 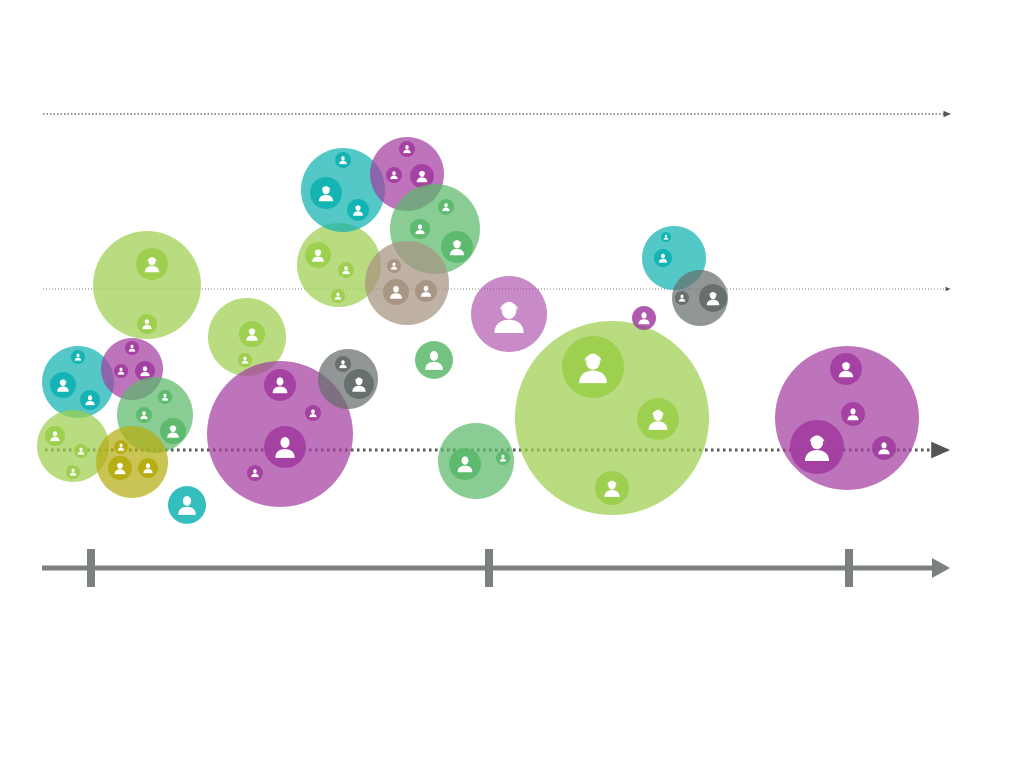 What do you see at coordinates (187, 505) in the screenshot?
I see `single-teal-bottom` at bounding box center [187, 505].